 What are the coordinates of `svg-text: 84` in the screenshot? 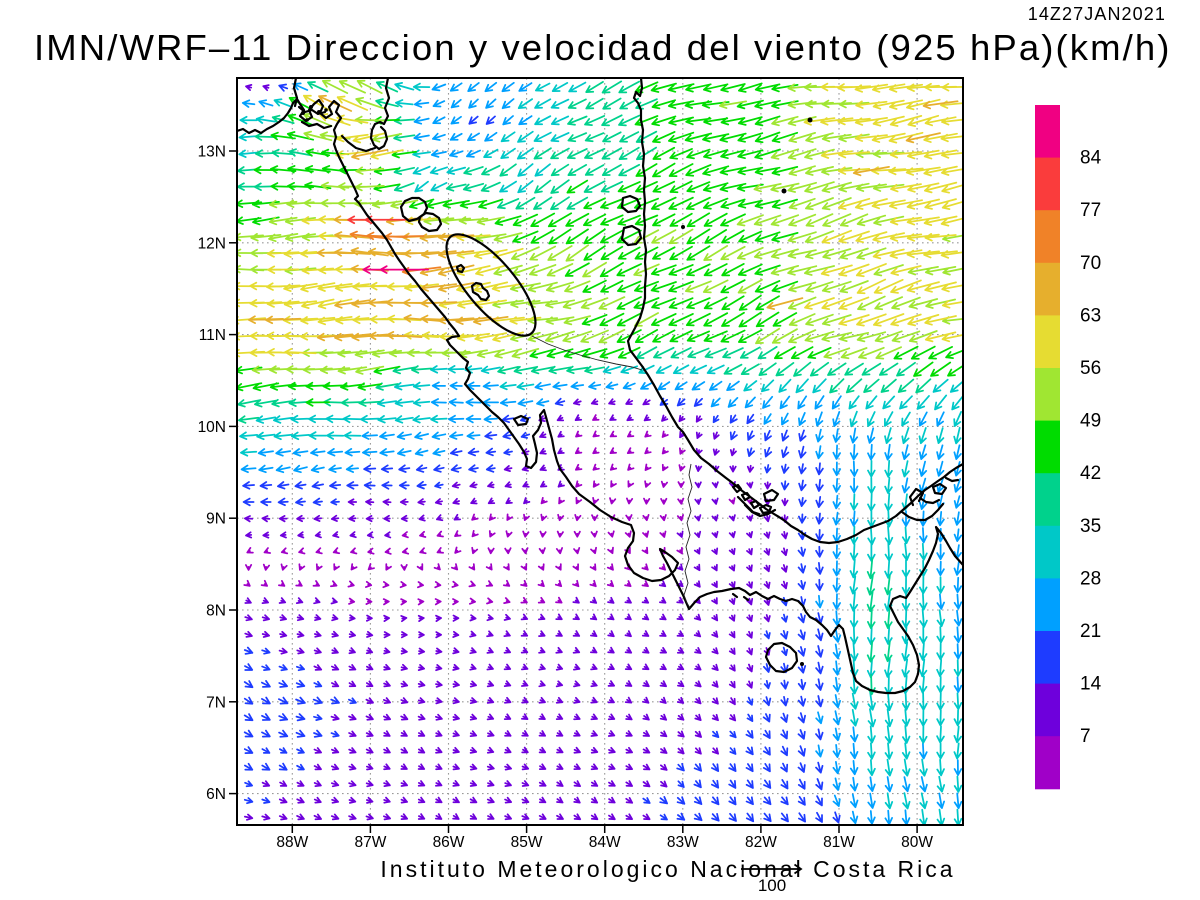 It's located at (1091, 158).